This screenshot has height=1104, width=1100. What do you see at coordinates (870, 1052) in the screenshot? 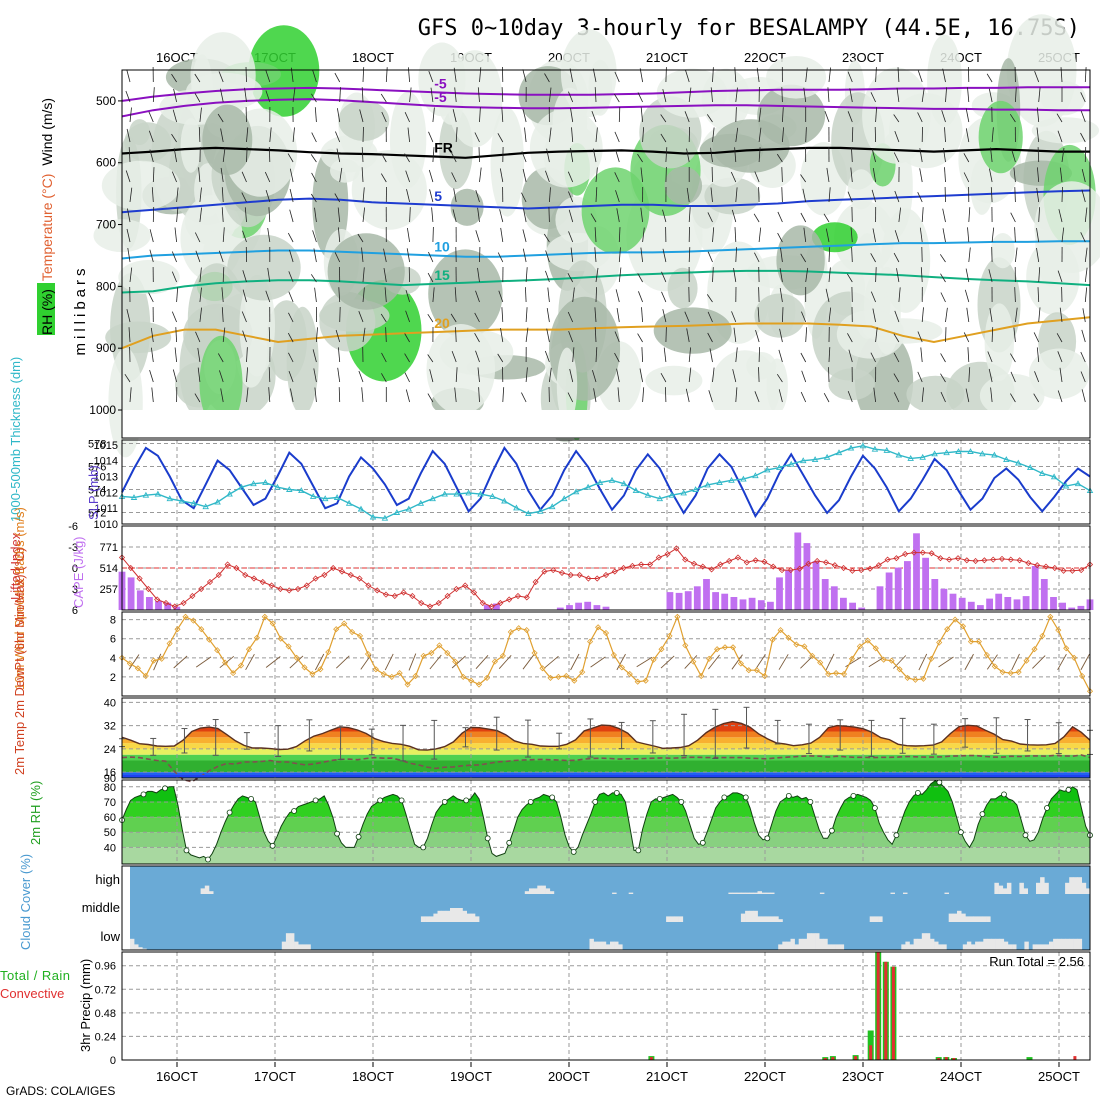
I see `precip-convective-bar` at bounding box center [870, 1052].